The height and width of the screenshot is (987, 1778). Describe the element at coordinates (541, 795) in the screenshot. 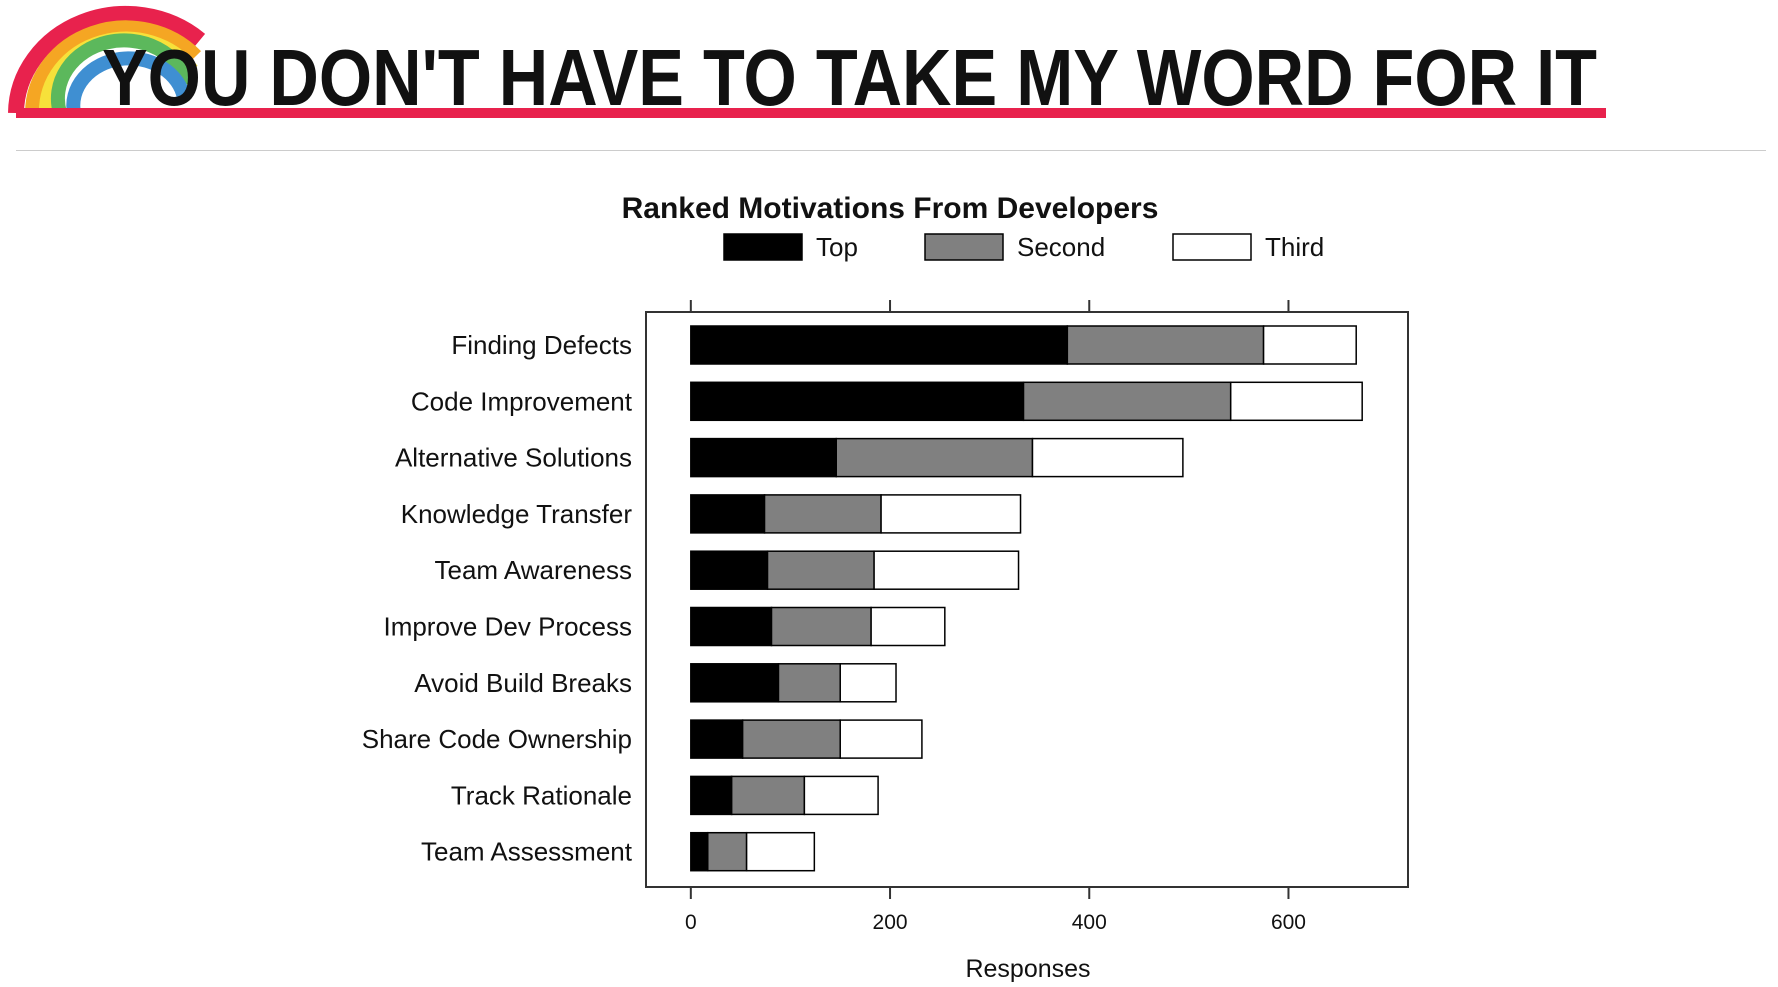

I see `category-label: Track Rationale` at that location.